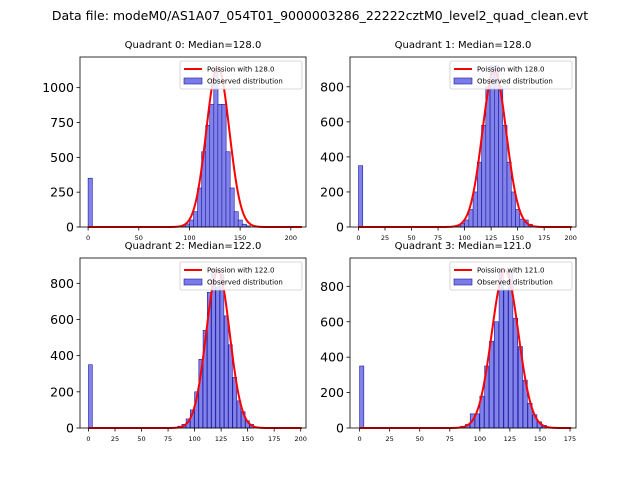 The image size is (640, 480). What do you see at coordinates (241, 75) in the screenshot?
I see `legend: Poission with 128.0 Observed distribution` at bounding box center [241, 75].